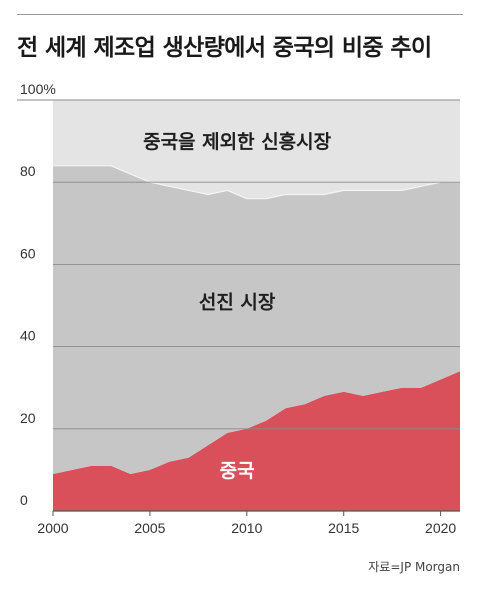 This screenshot has width=480, height=590. I want to click on series-label-2: 중국을 제외한 신흥시장, so click(237, 141).